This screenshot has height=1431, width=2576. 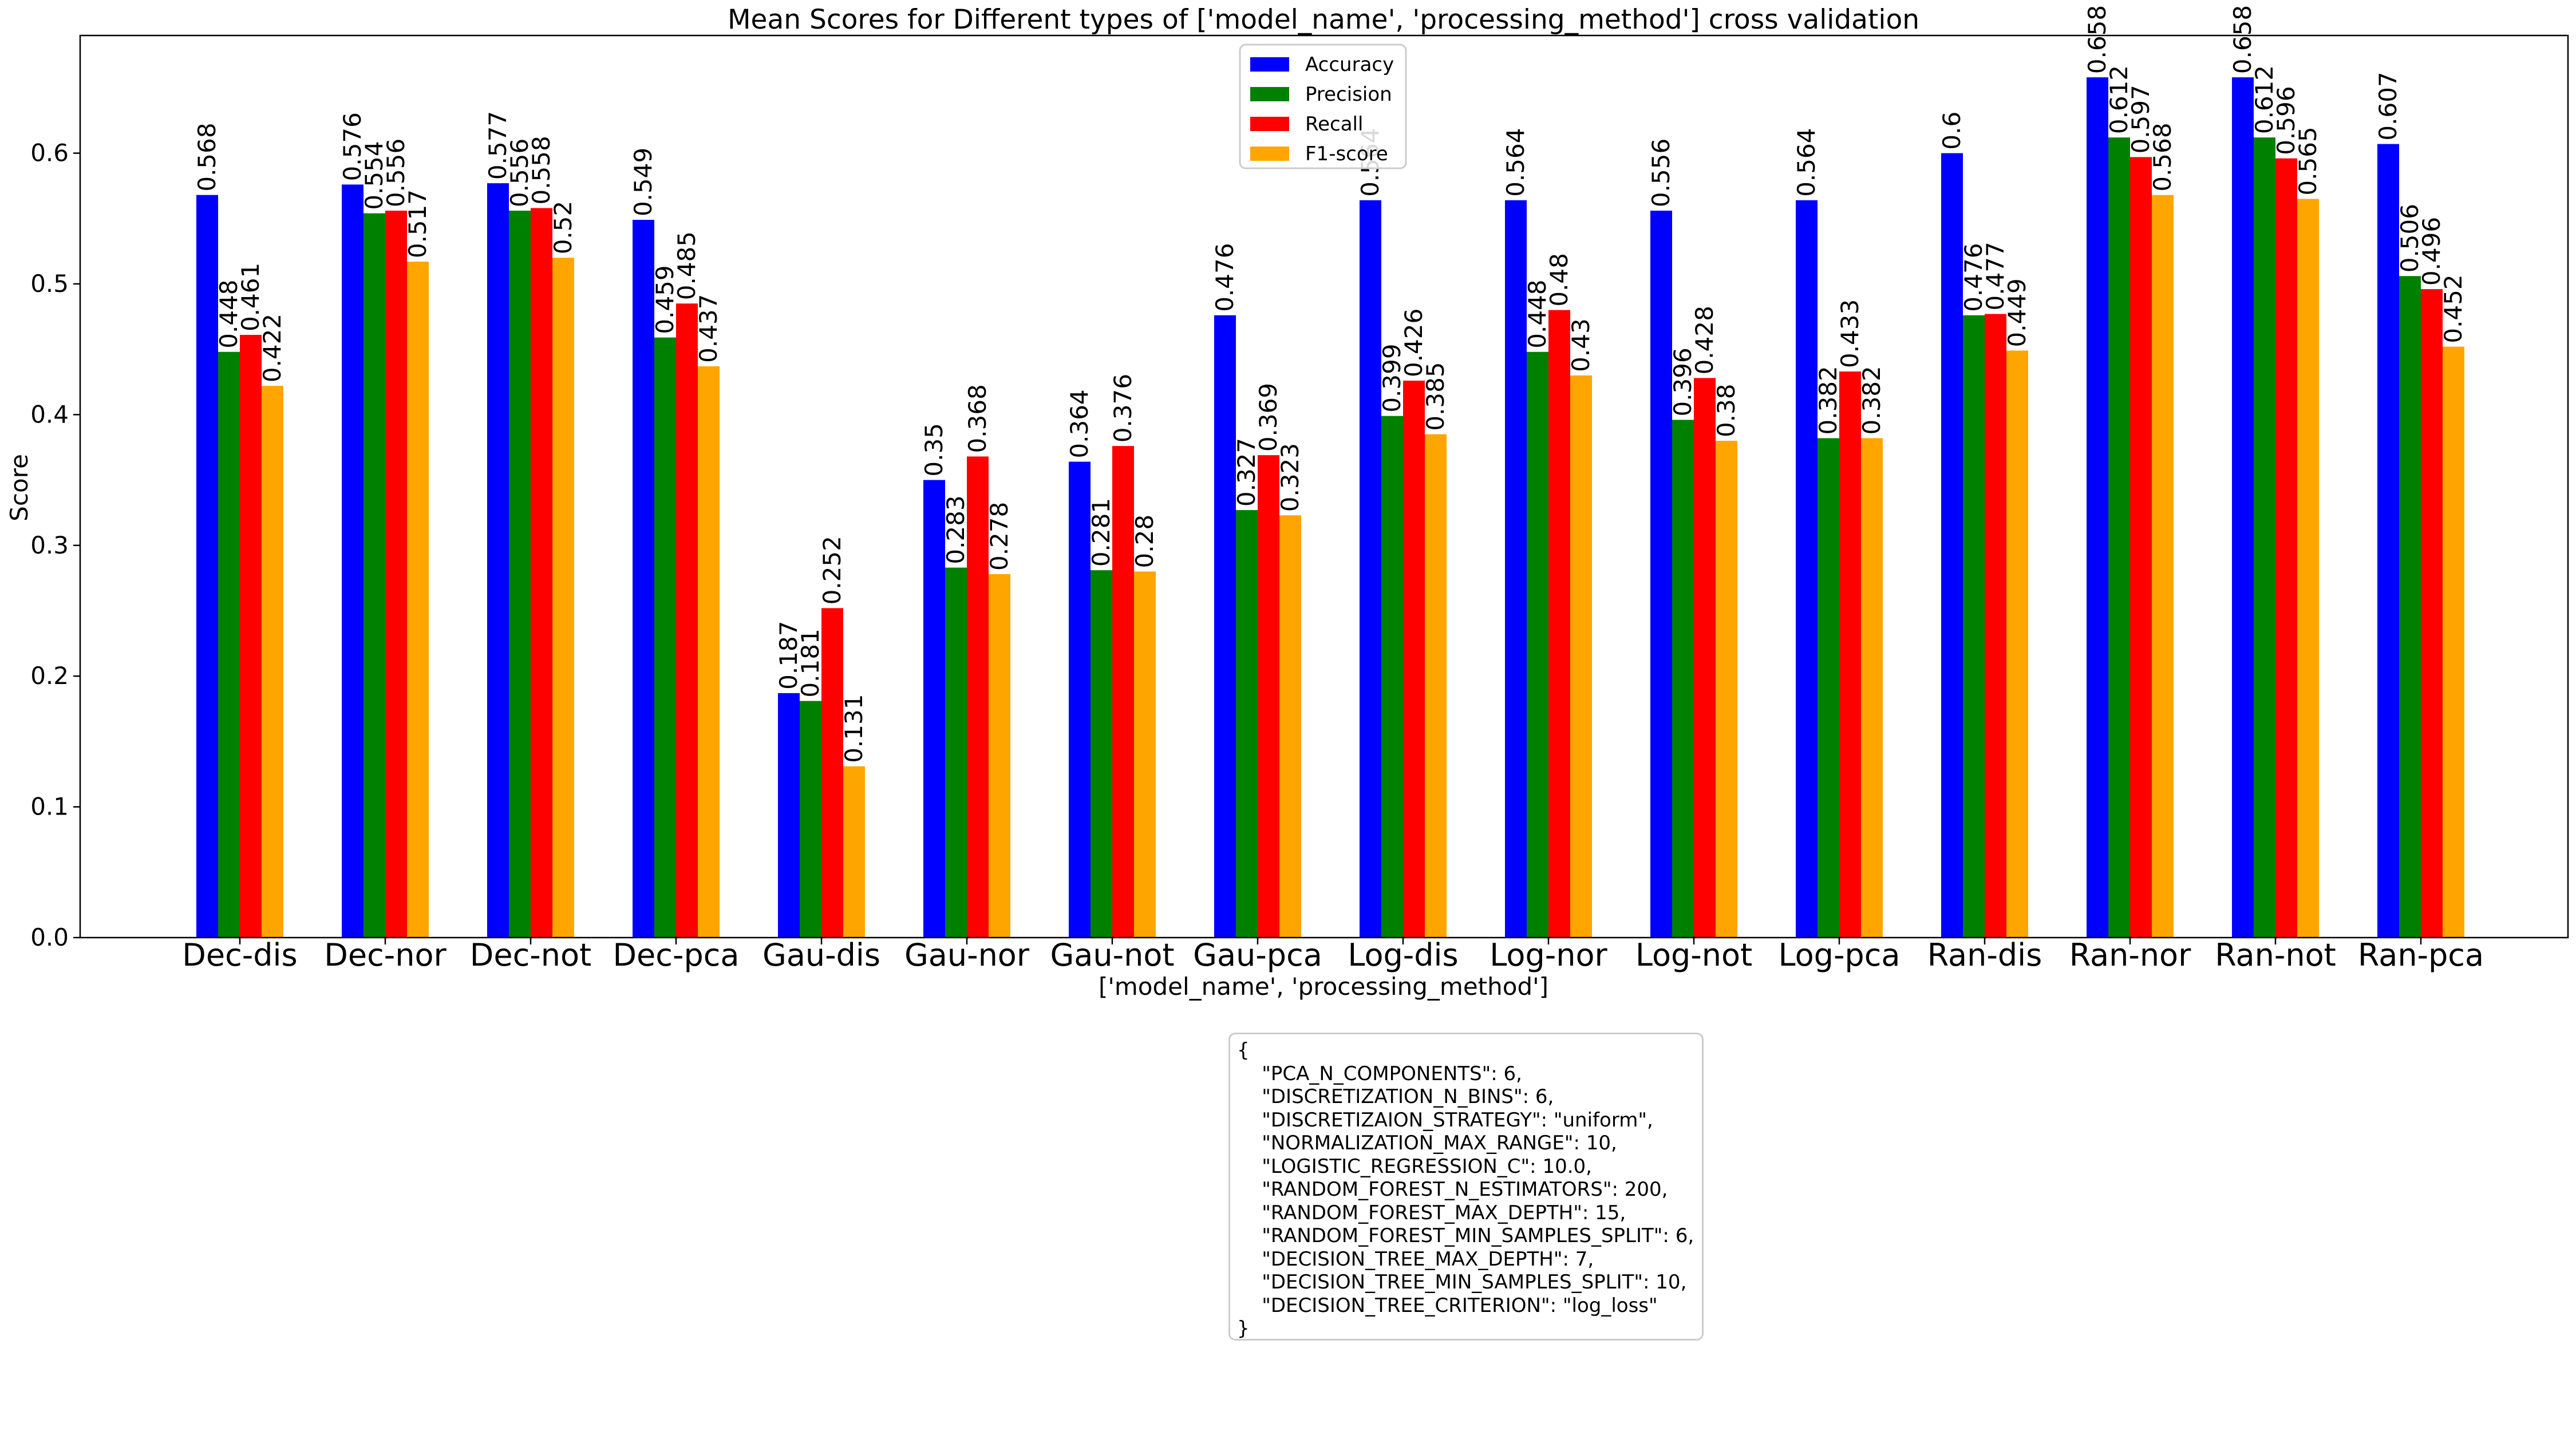 I want to click on bar-value-label: 0.48, so click(x=1559, y=280).